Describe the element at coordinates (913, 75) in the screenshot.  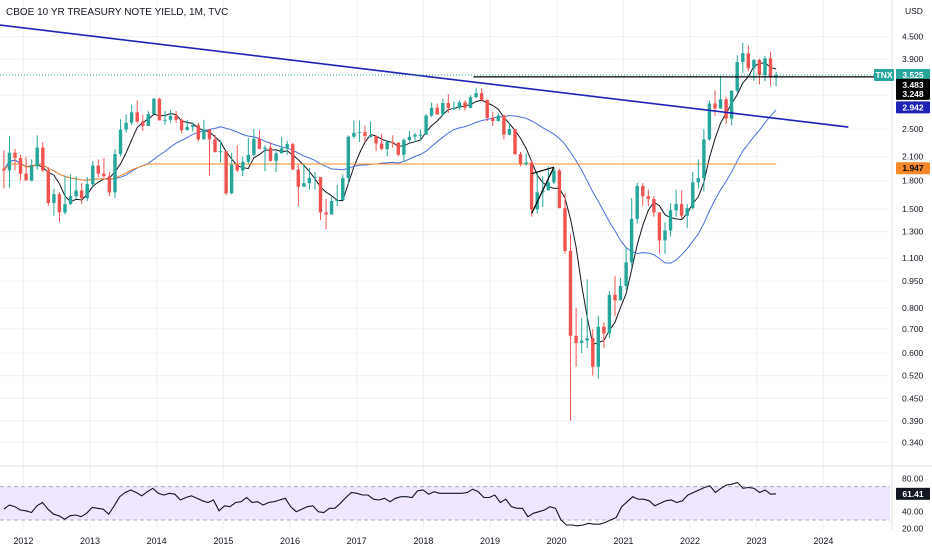
I see `price-badge-value: 3.525` at that location.